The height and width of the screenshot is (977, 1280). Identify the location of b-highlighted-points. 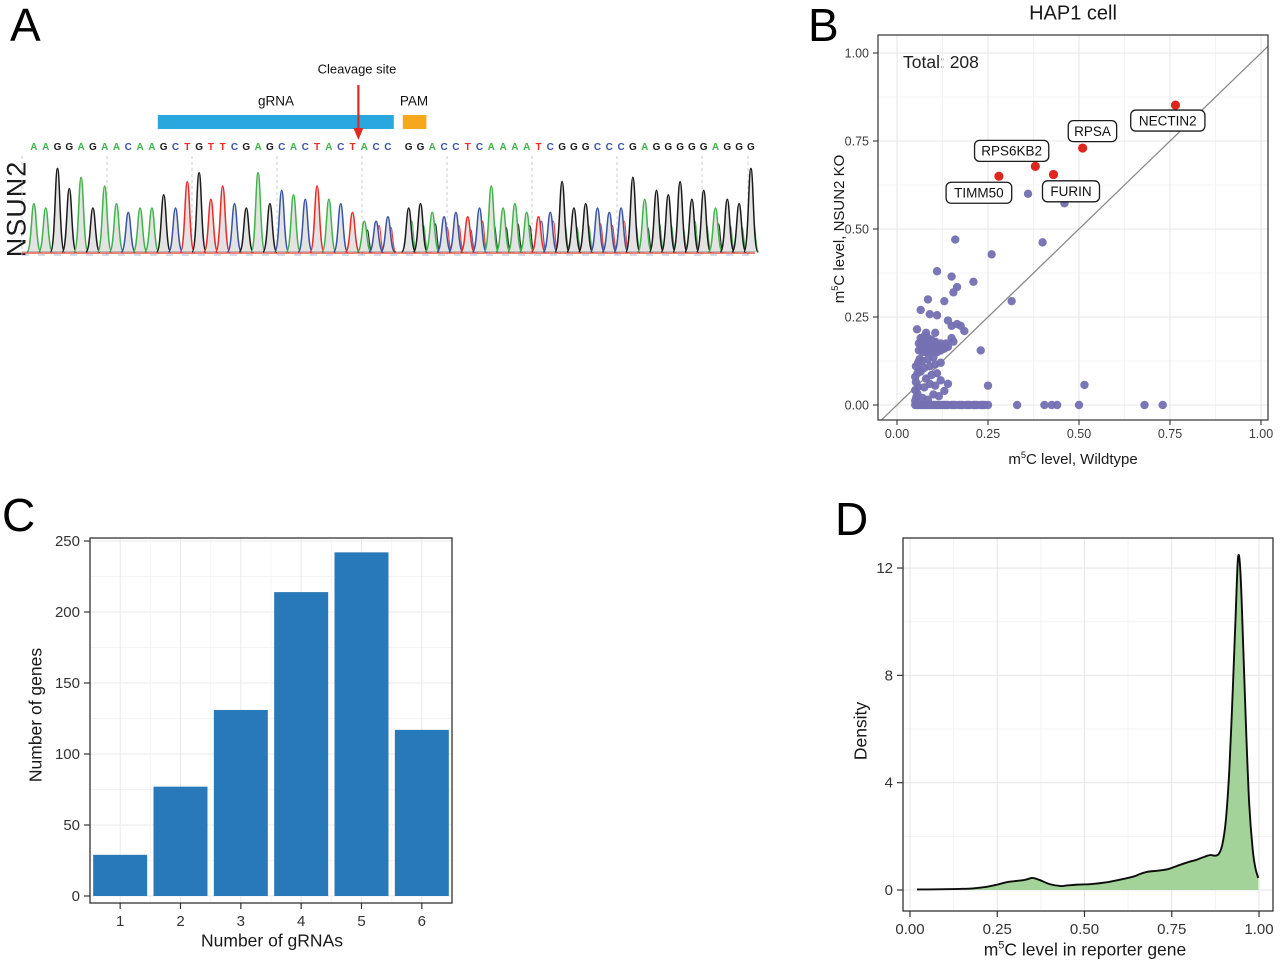
(1087, 140).